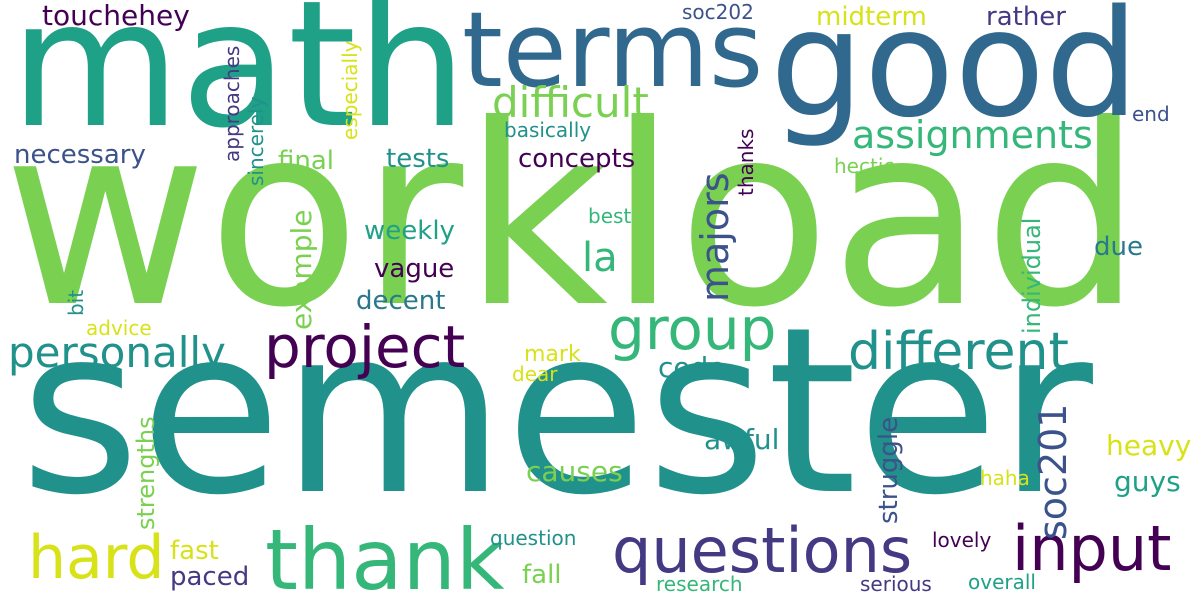 The height and width of the screenshot is (600, 1200). Describe the element at coordinates (306, 161) in the screenshot. I see `word-final: final` at that location.